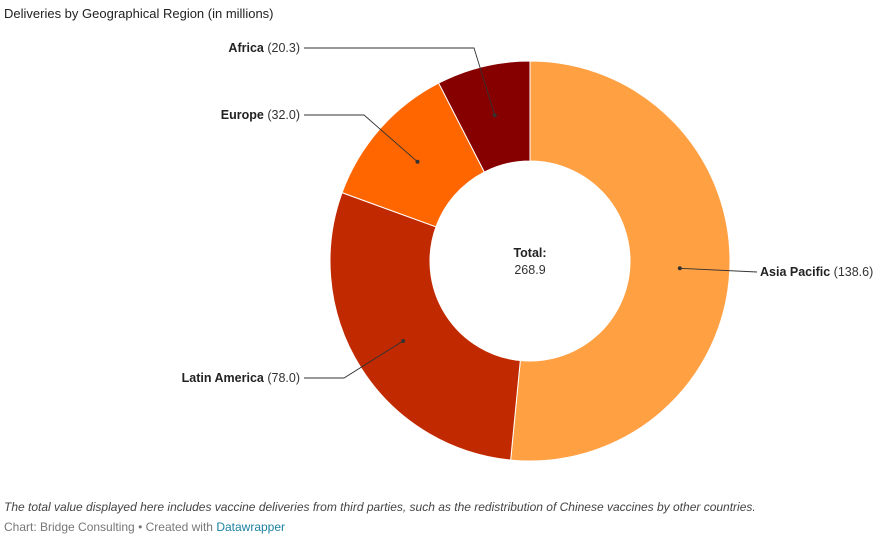  I want to click on label-name-europe: Europe, so click(242, 115).